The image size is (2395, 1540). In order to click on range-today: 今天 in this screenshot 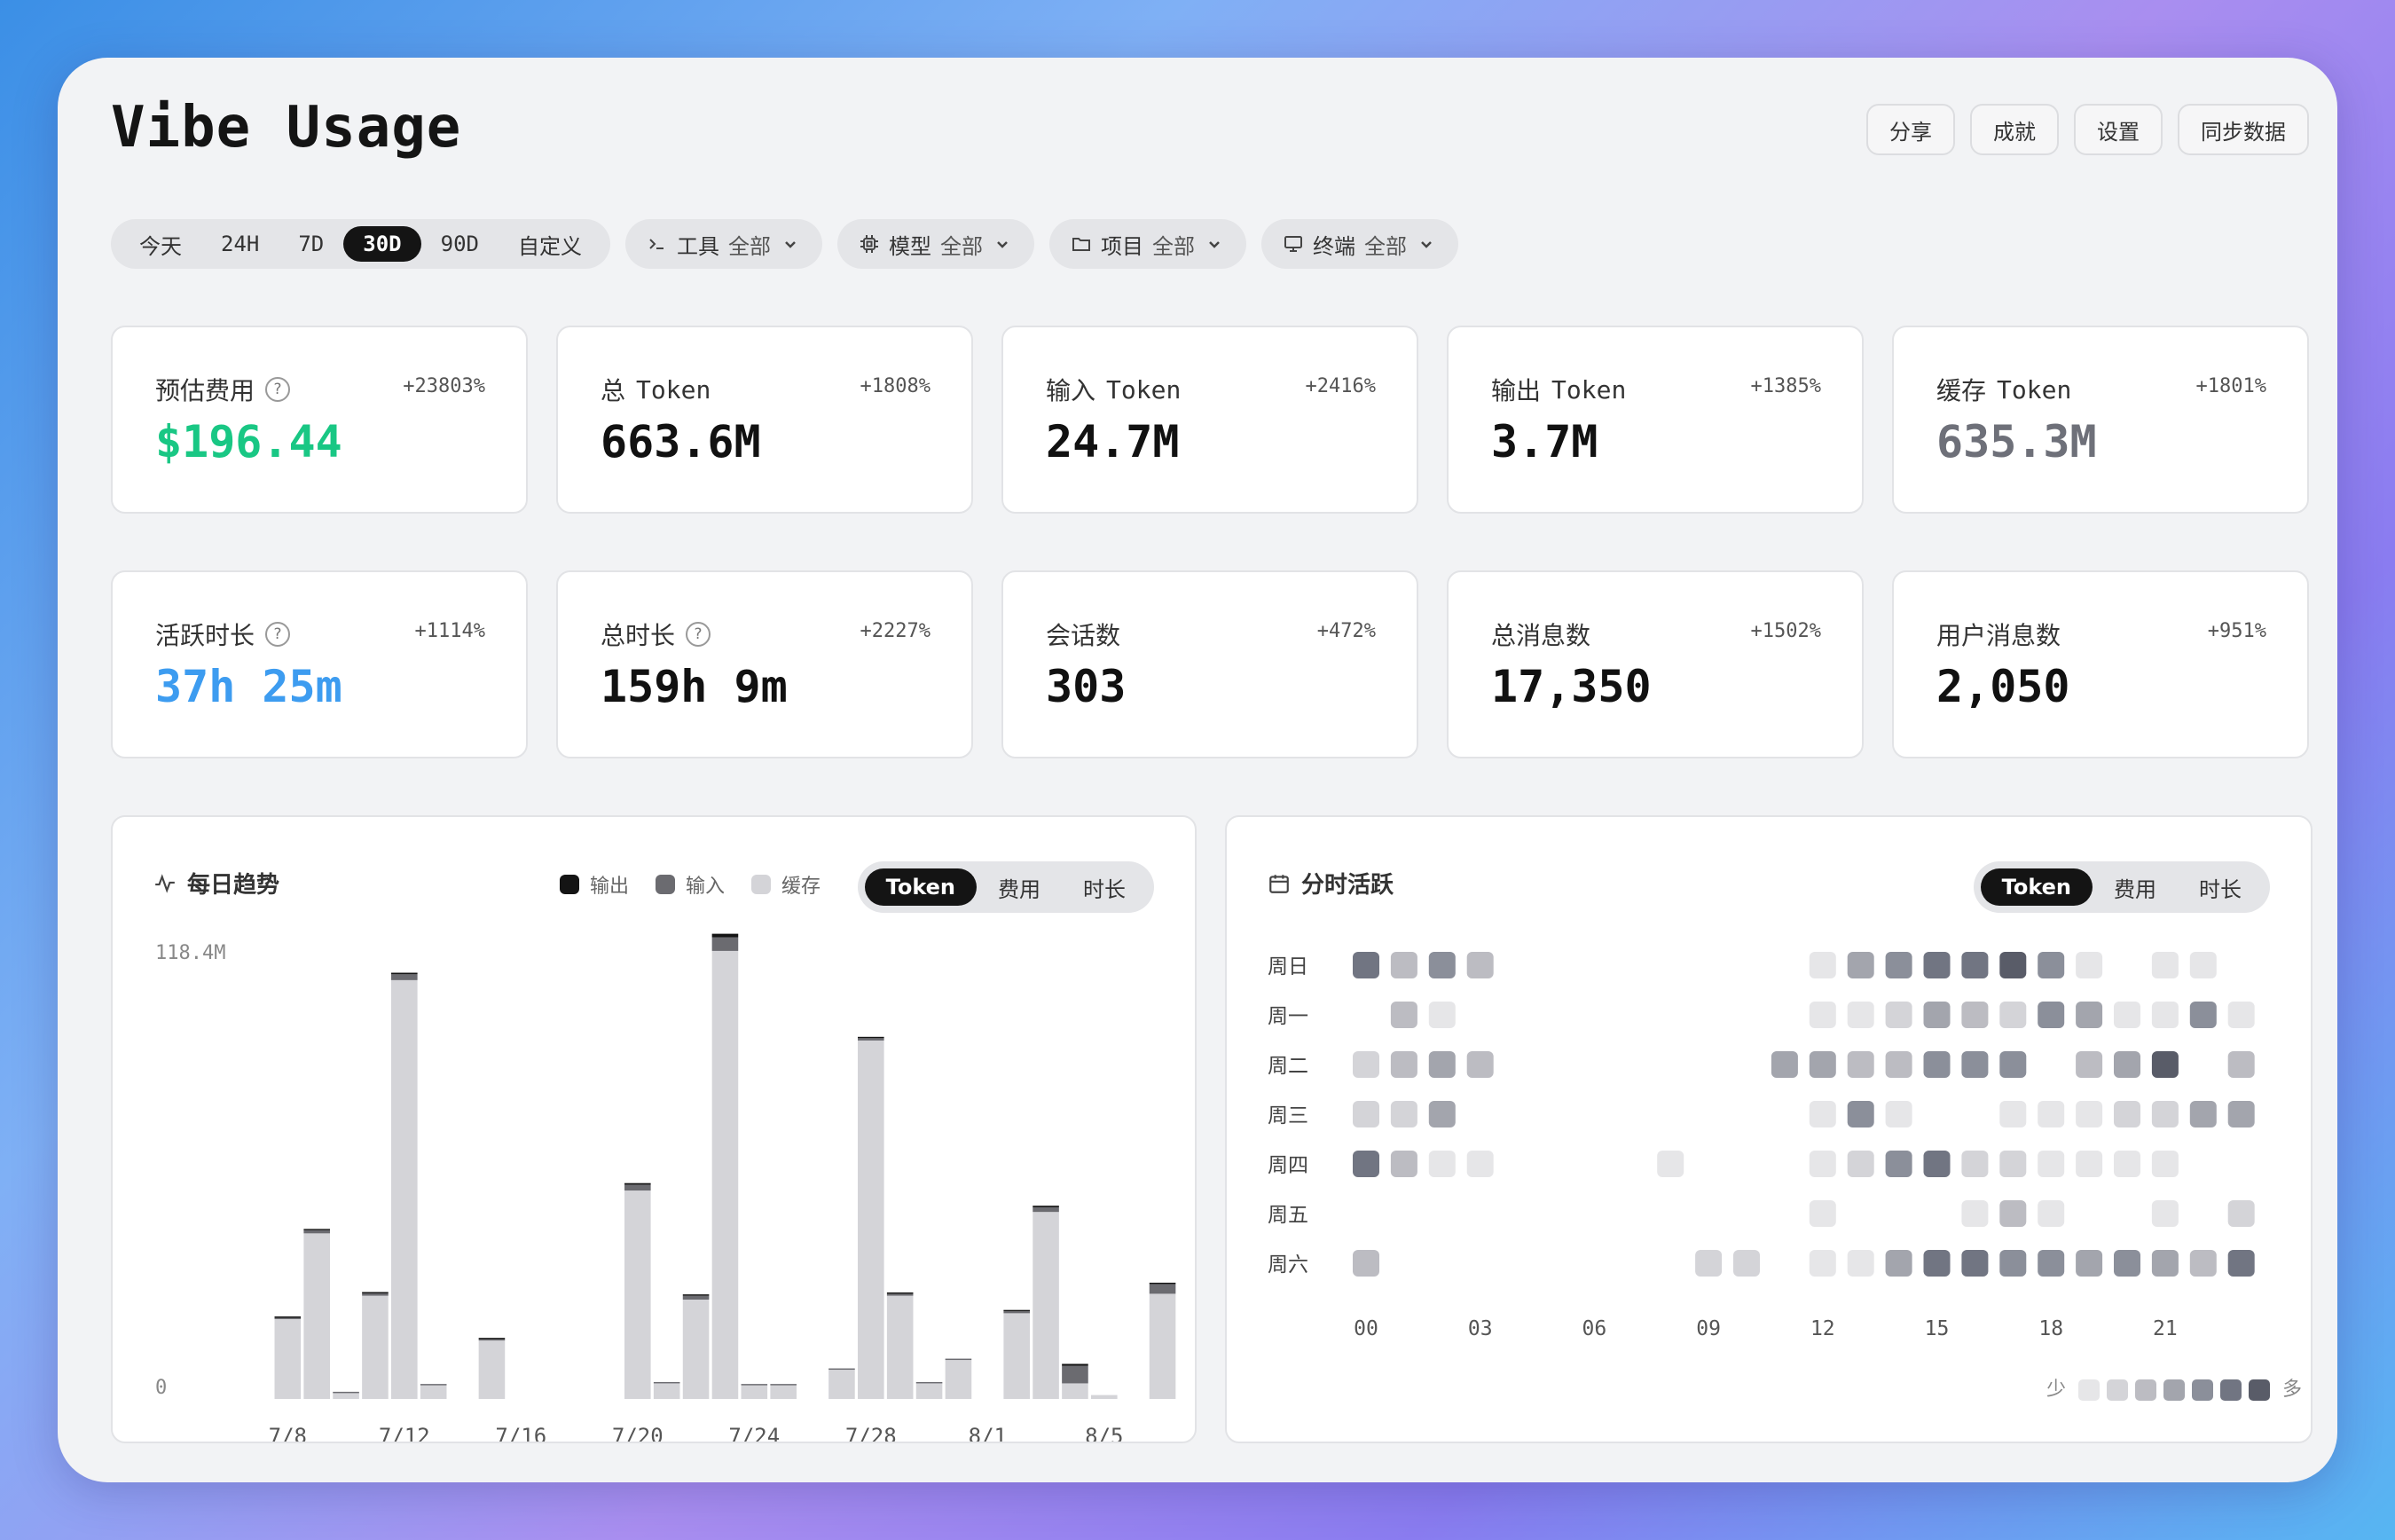, I will do `click(160, 246)`.